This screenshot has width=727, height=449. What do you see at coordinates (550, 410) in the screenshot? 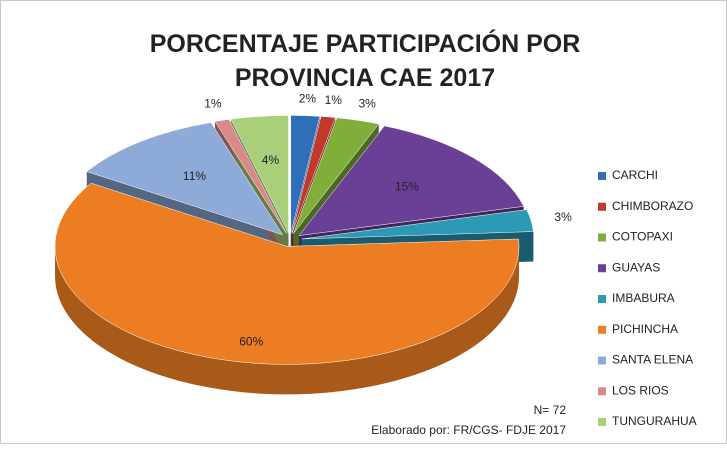
I see `annotation: N= 72` at bounding box center [550, 410].